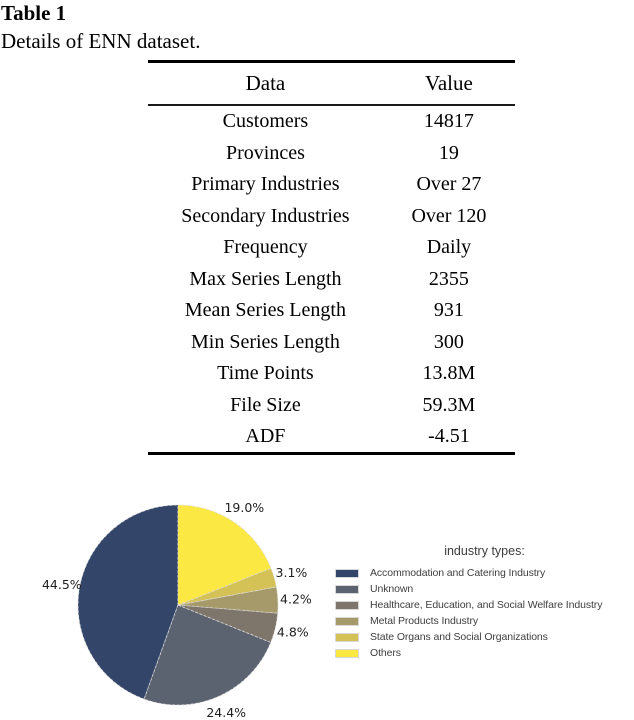 The height and width of the screenshot is (720, 634). What do you see at coordinates (331, 454) in the screenshot?
I see `table-bottom-rule` at bounding box center [331, 454].